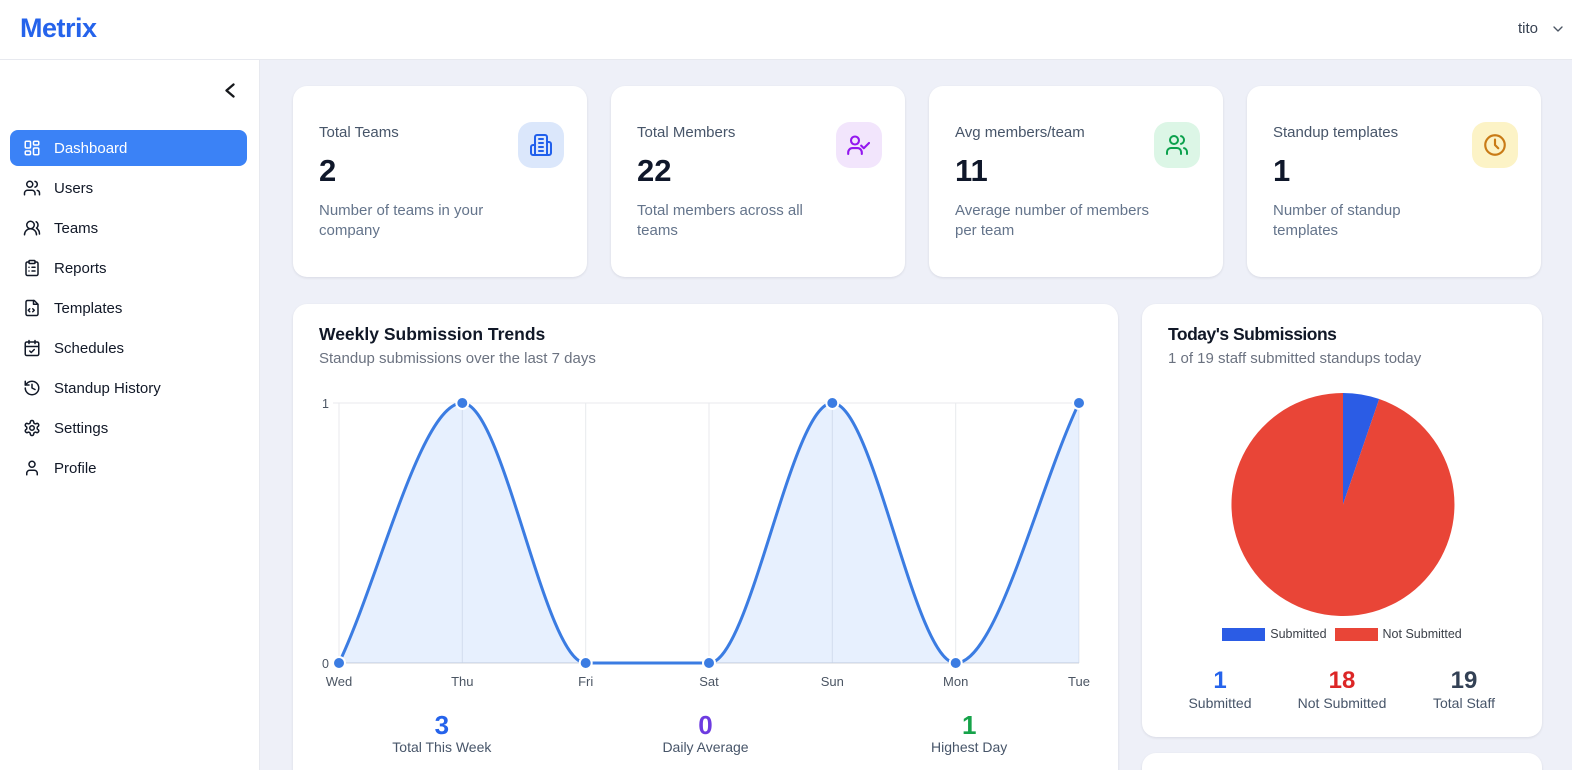 The width and height of the screenshot is (1572, 770). I want to click on svg-text: 0, so click(325, 664).